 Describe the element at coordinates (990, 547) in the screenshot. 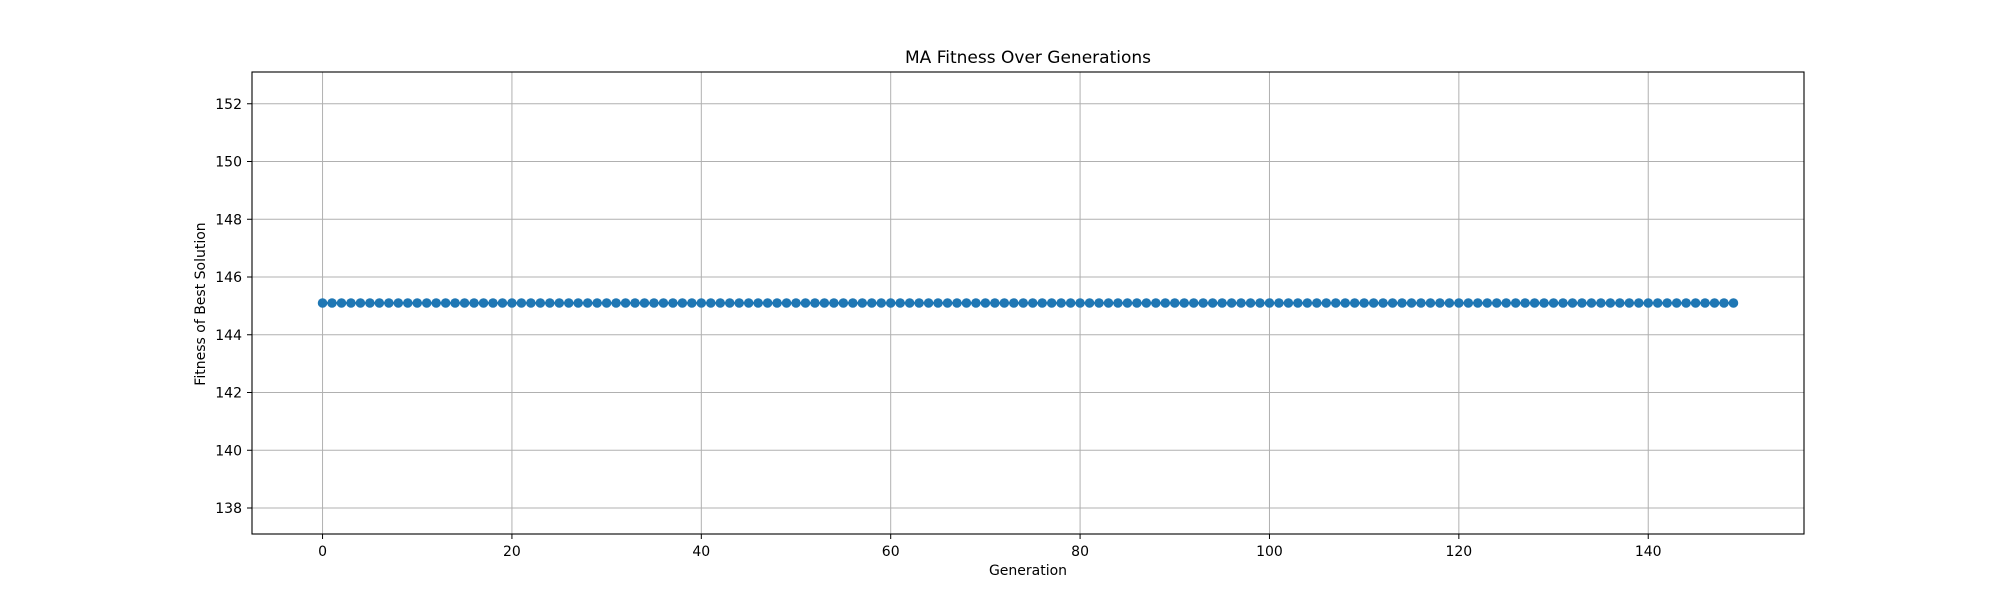

I see `x-axis-ticks: 0 20 40 60 80 100 120 140` at that location.